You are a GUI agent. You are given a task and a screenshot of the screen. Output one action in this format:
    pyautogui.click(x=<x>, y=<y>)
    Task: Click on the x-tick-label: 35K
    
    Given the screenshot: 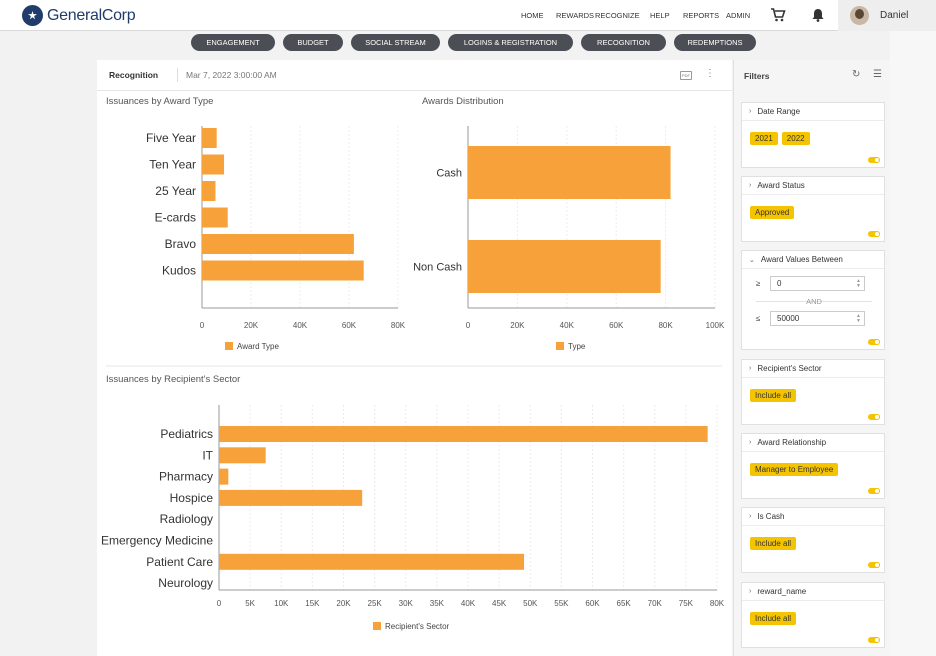 What is the action you would take?
    pyautogui.click(x=437, y=603)
    